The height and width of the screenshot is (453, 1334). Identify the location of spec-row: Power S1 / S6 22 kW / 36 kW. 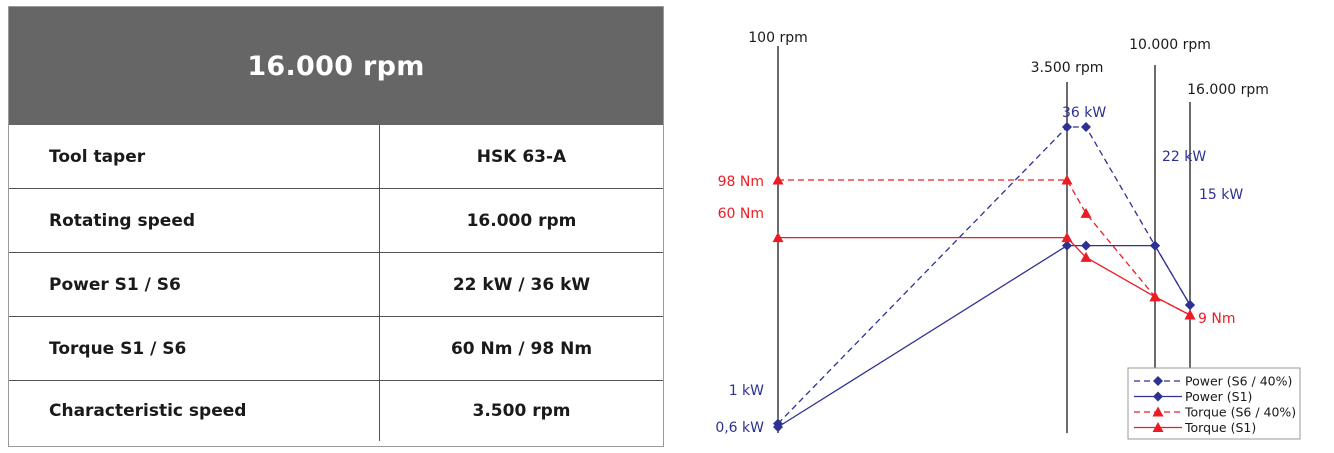
(336, 284).